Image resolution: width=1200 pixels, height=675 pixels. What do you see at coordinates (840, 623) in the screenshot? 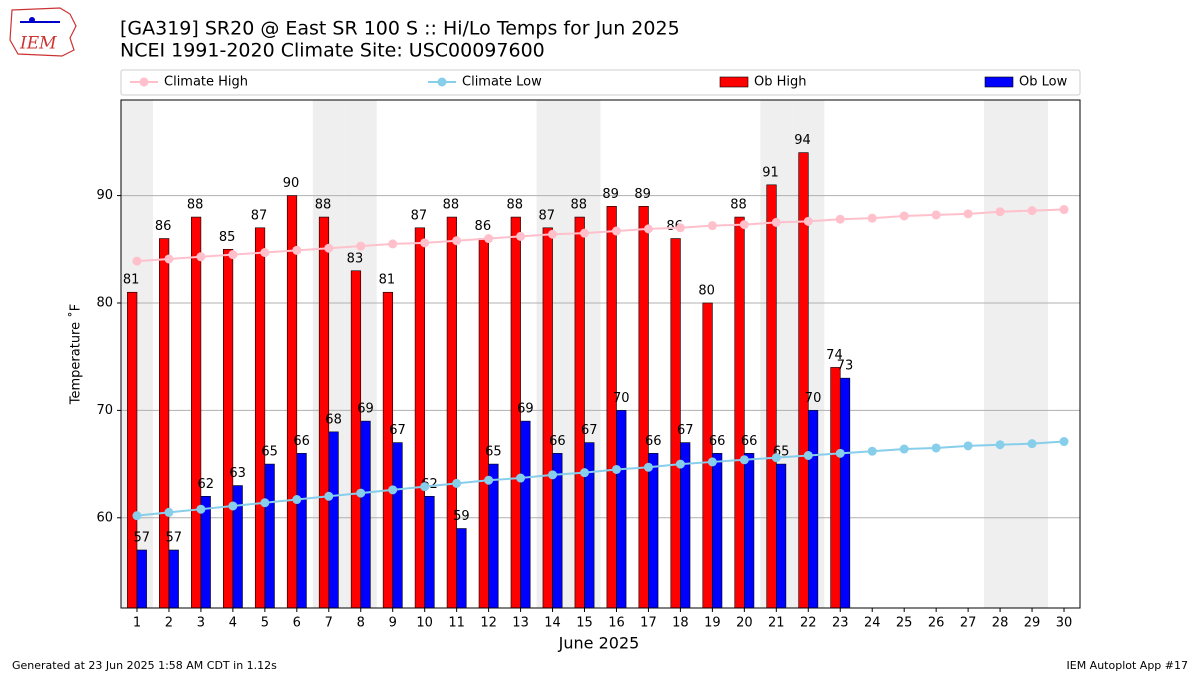
I see `x-tick-label: 23` at bounding box center [840, 623].